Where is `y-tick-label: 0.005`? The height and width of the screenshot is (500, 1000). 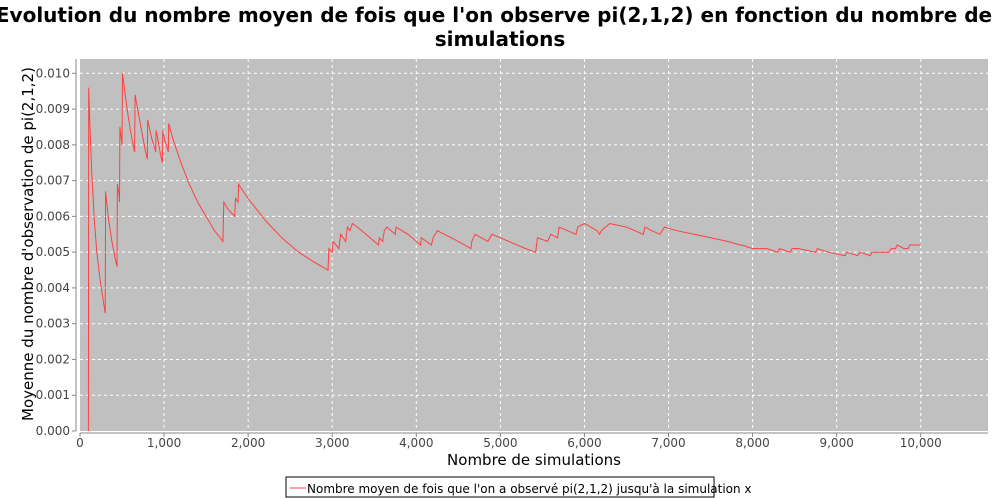
y-tick-label: 0.005 is located at coordinates (53, 252).